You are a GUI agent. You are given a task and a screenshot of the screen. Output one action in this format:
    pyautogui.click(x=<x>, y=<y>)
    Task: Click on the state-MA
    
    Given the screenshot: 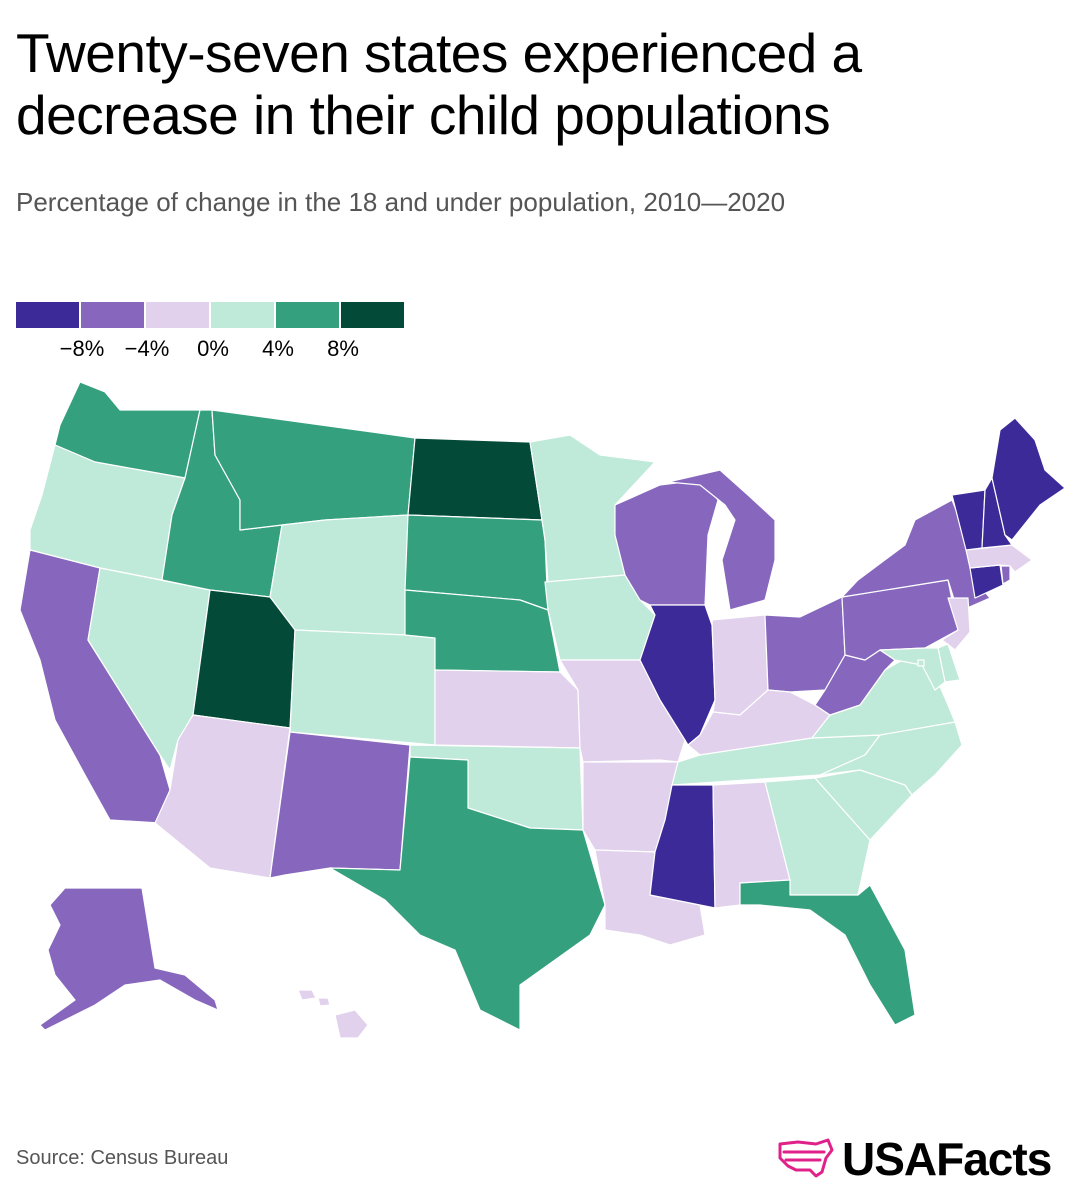 What is the action you would take?
    pyautogui.click(x=999, y=558)
    